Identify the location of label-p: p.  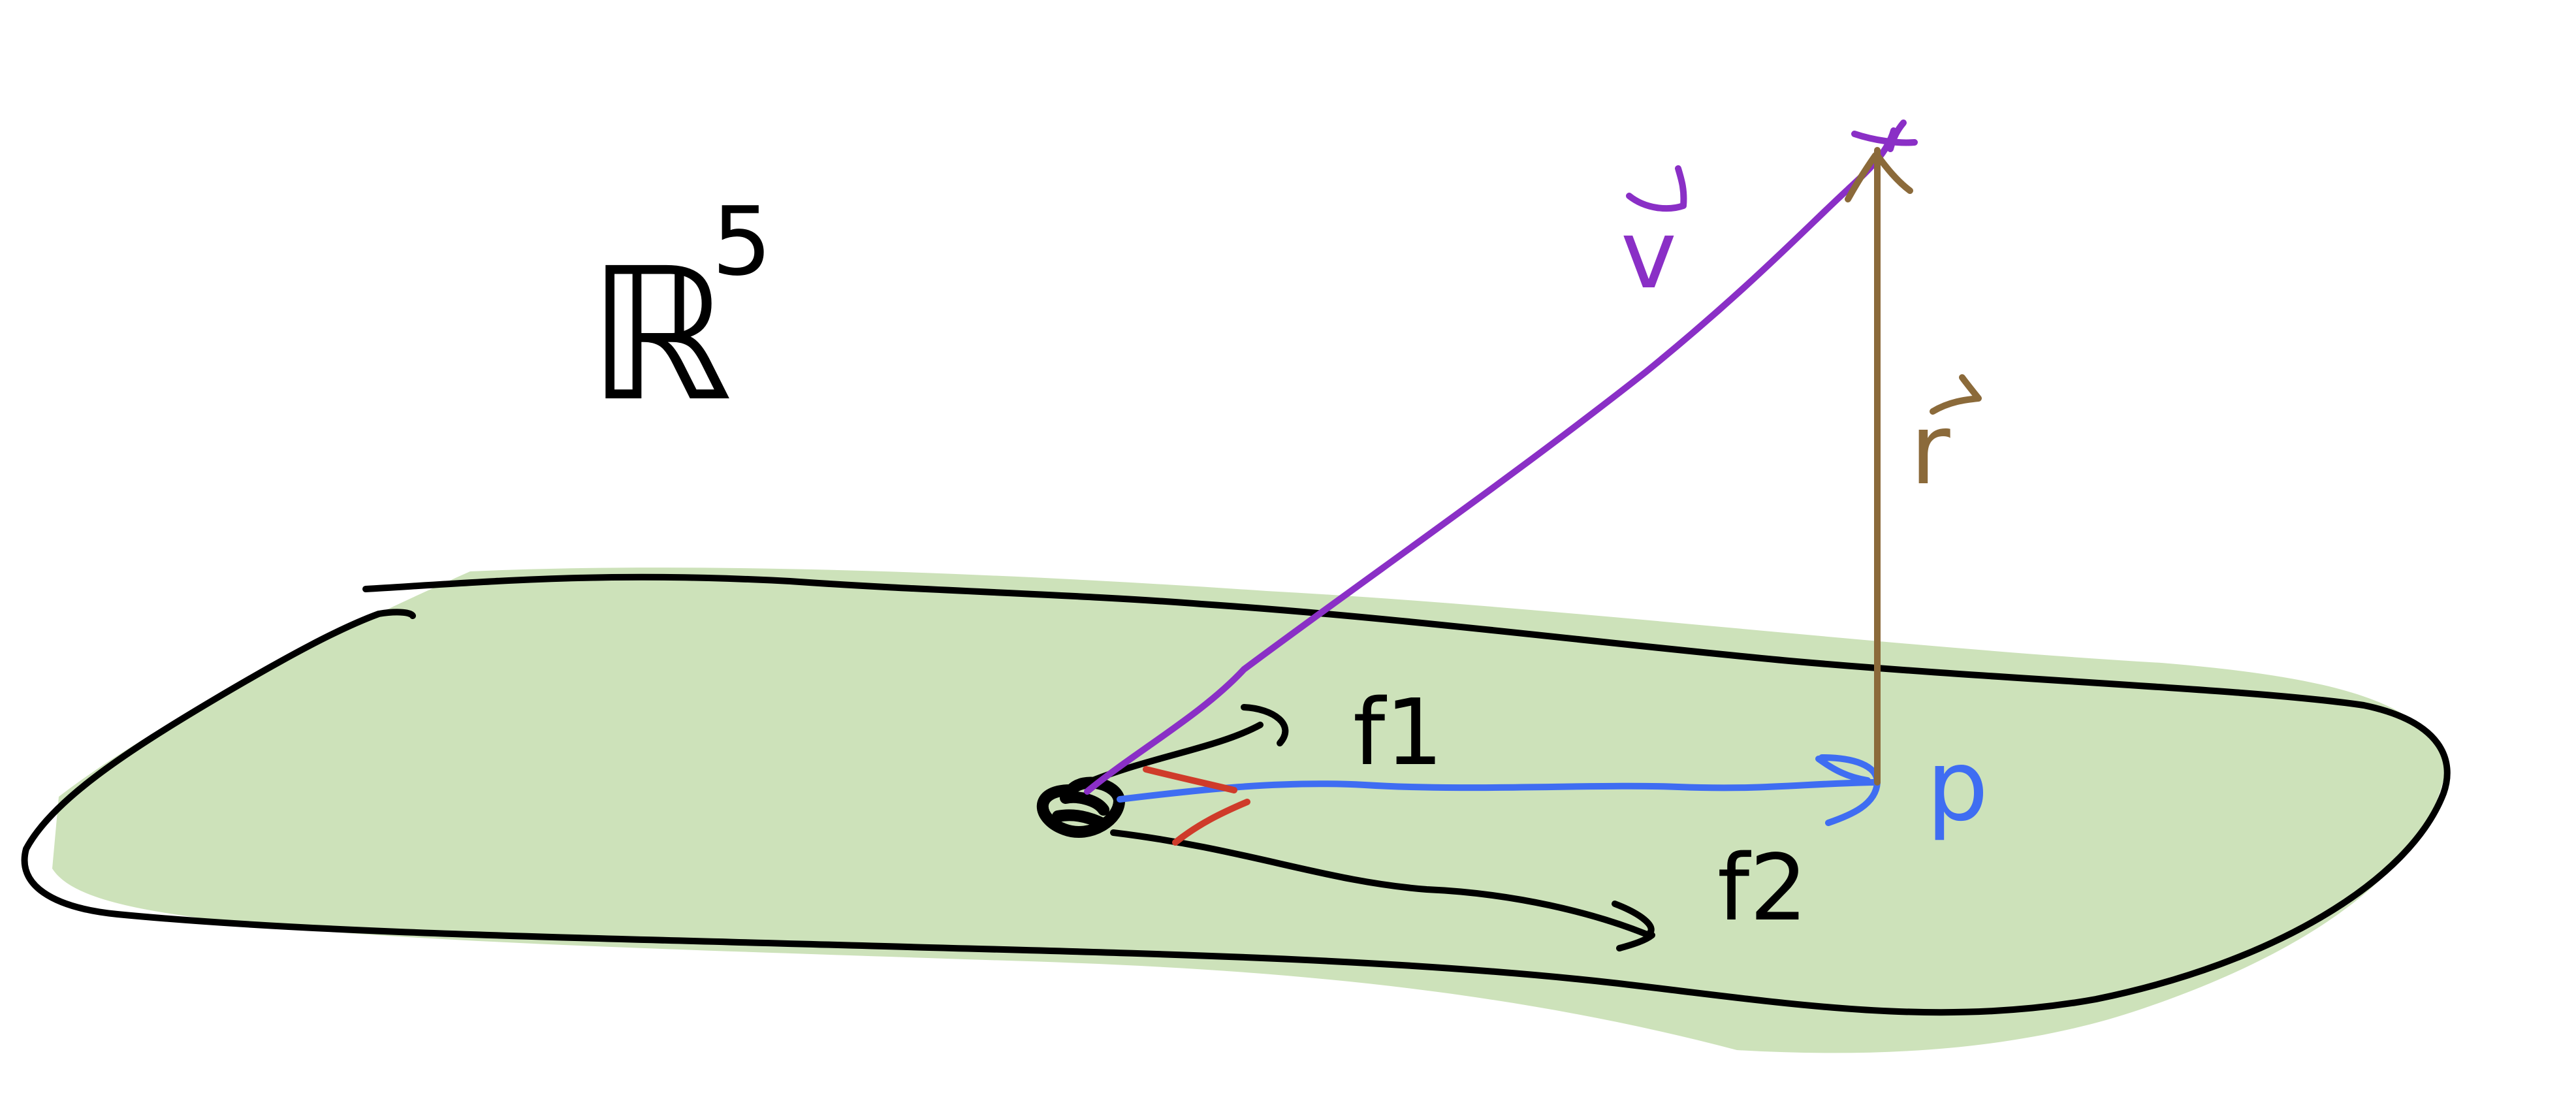
(1957, 786).